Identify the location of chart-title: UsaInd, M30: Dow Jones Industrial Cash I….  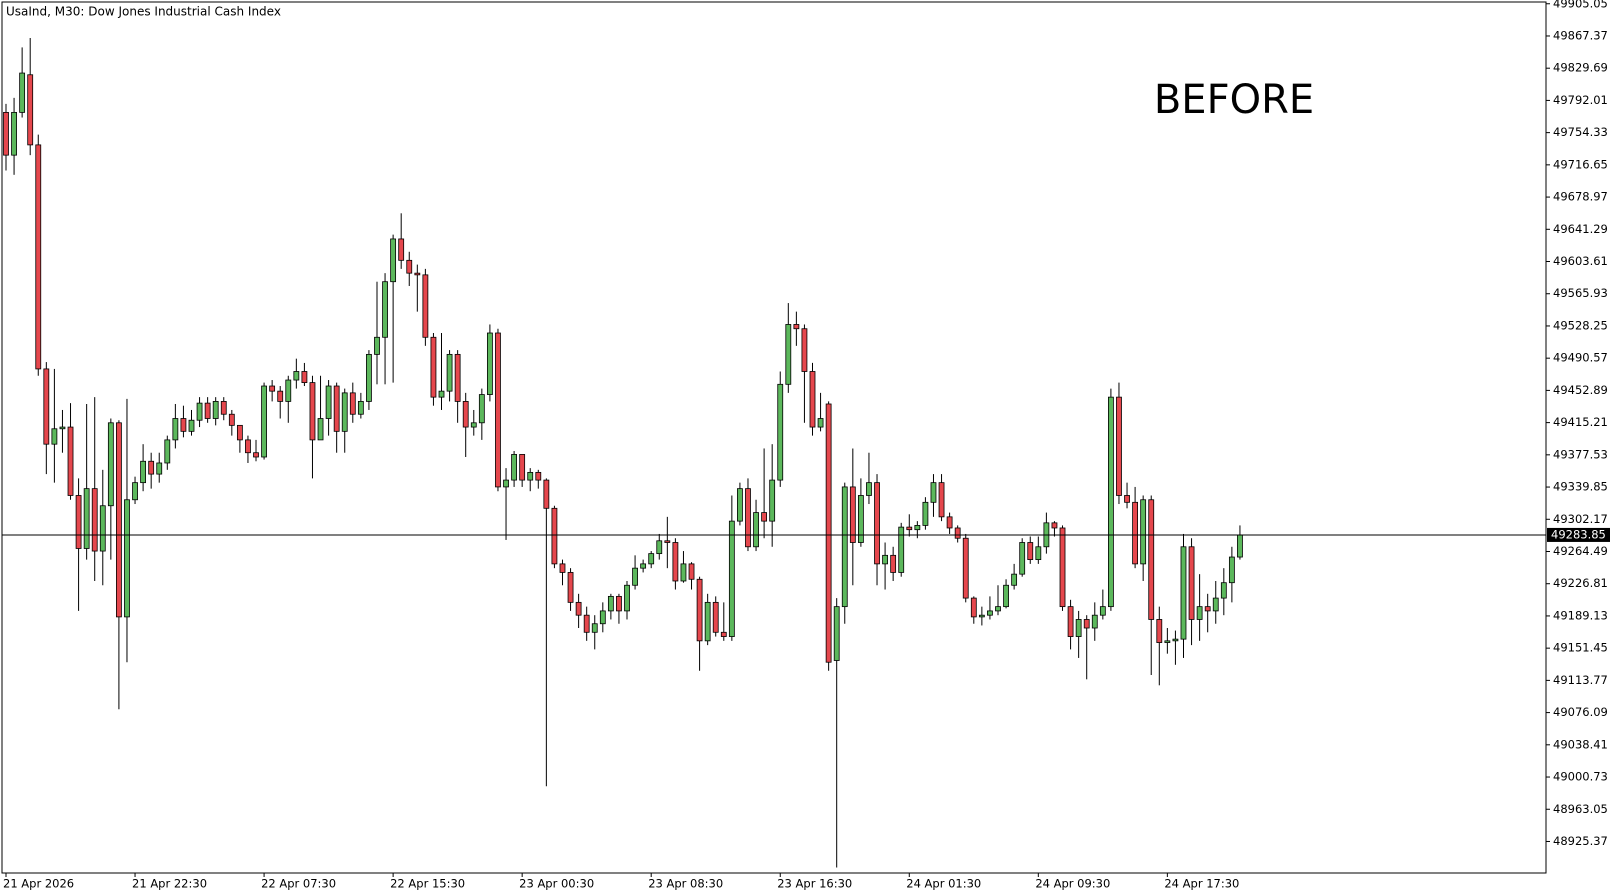
(143, 12).